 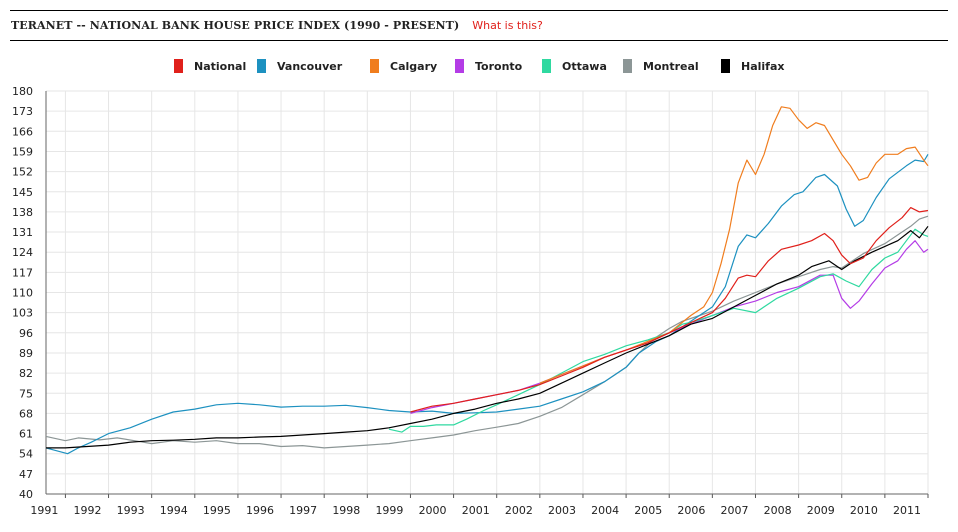 What do you see at coordinates (174, 510) in the screenshot?
I see `x-tick-label: 1994` at bounding box center [174, 510].